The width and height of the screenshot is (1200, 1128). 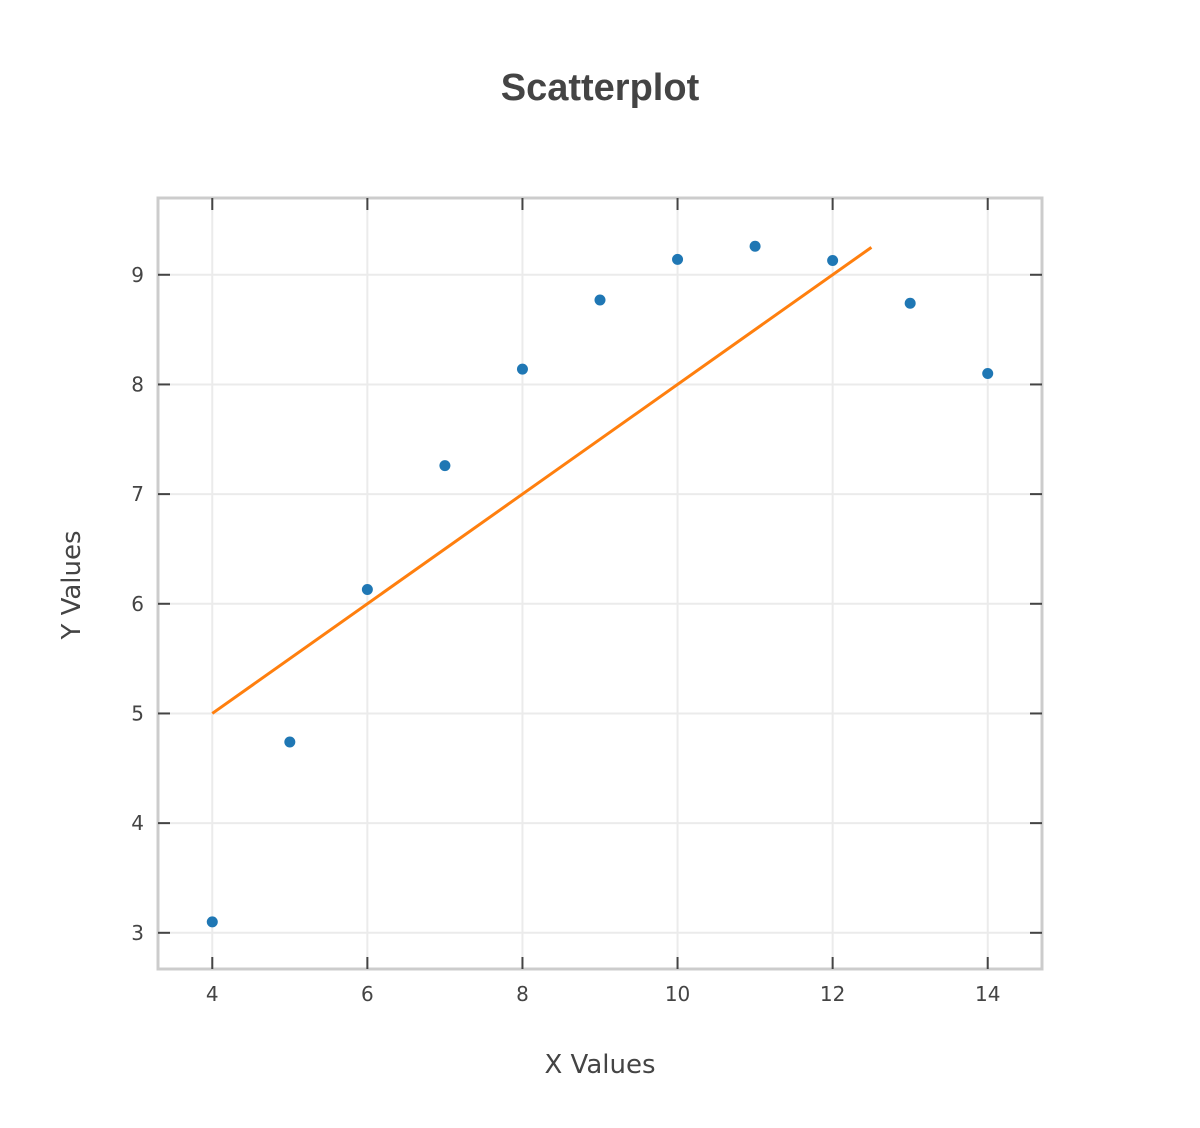 What do you see at coordinates (367, 994) in the screenshot?
I see `x-tick-label: 6` at bounding box center [367, 994].